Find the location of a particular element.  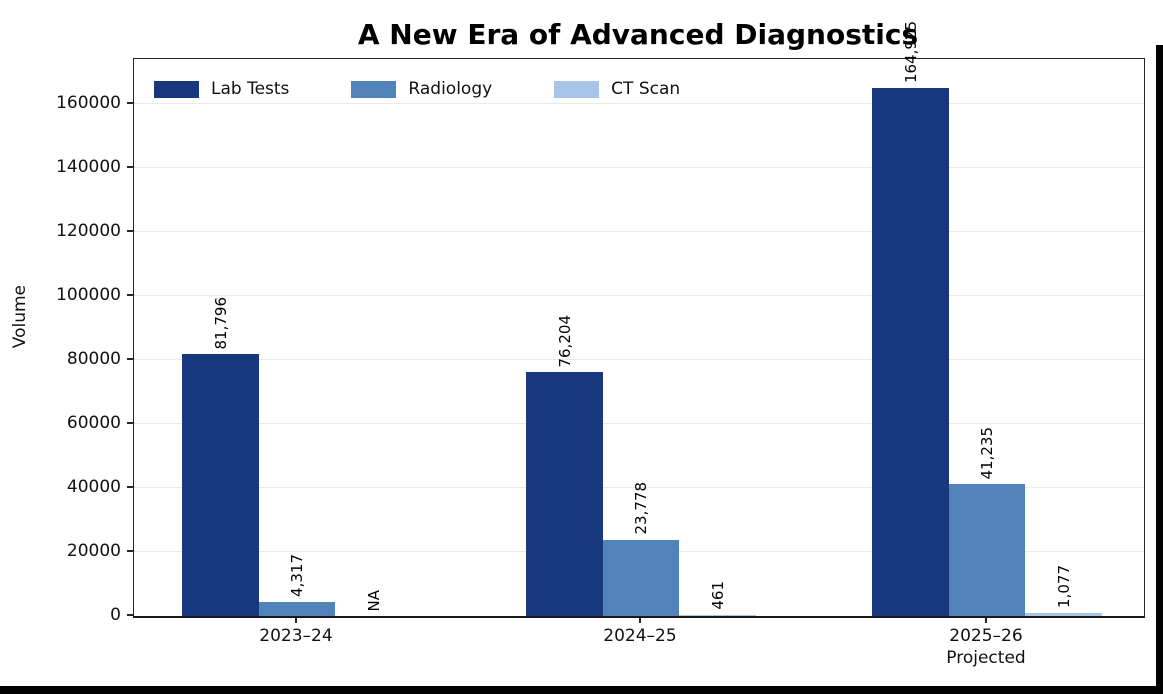

y-tick-label-60000: 60000 is located at coordinates (93, 422).